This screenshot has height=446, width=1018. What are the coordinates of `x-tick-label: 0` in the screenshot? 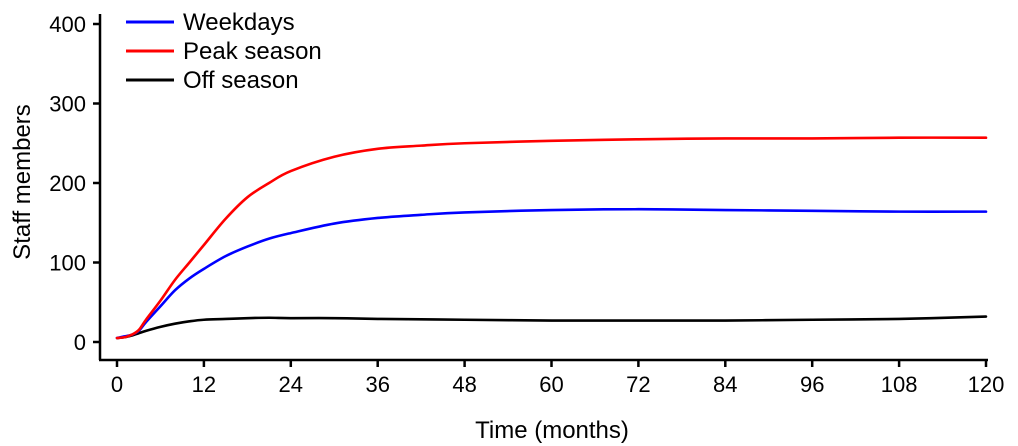 It's located at (117, 384).